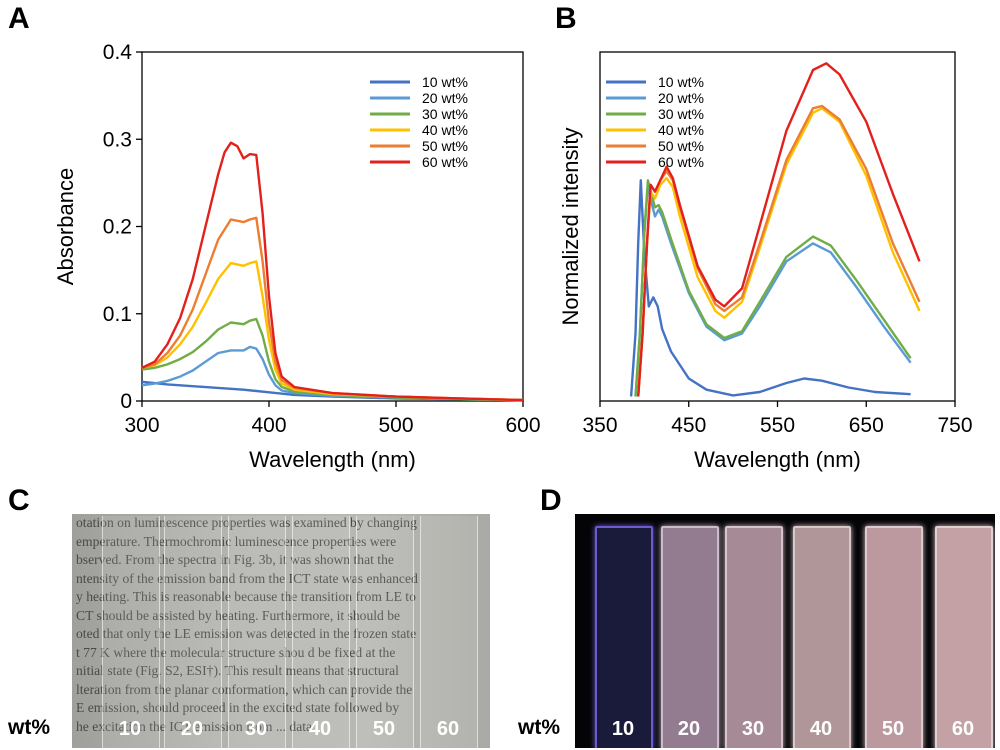 Image resolution: width=1000 pixels, height=750 pixels. What do you see at coordinates (821, 729) in the screenshot?
I see `sample-number-label-d: 40` at bounding box center [821, 729].